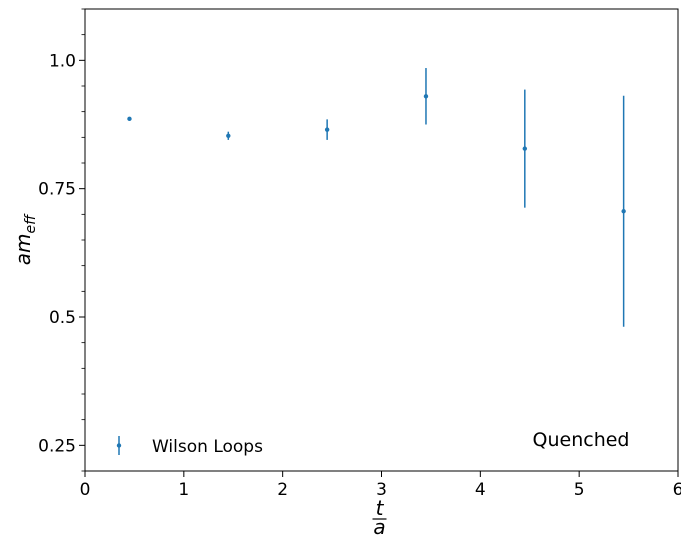 This screenshot has height=535, width=681. Describe the element at coordinates (62, 61) in the screenshot. I see `y-tick-label: 1.0` at that location.